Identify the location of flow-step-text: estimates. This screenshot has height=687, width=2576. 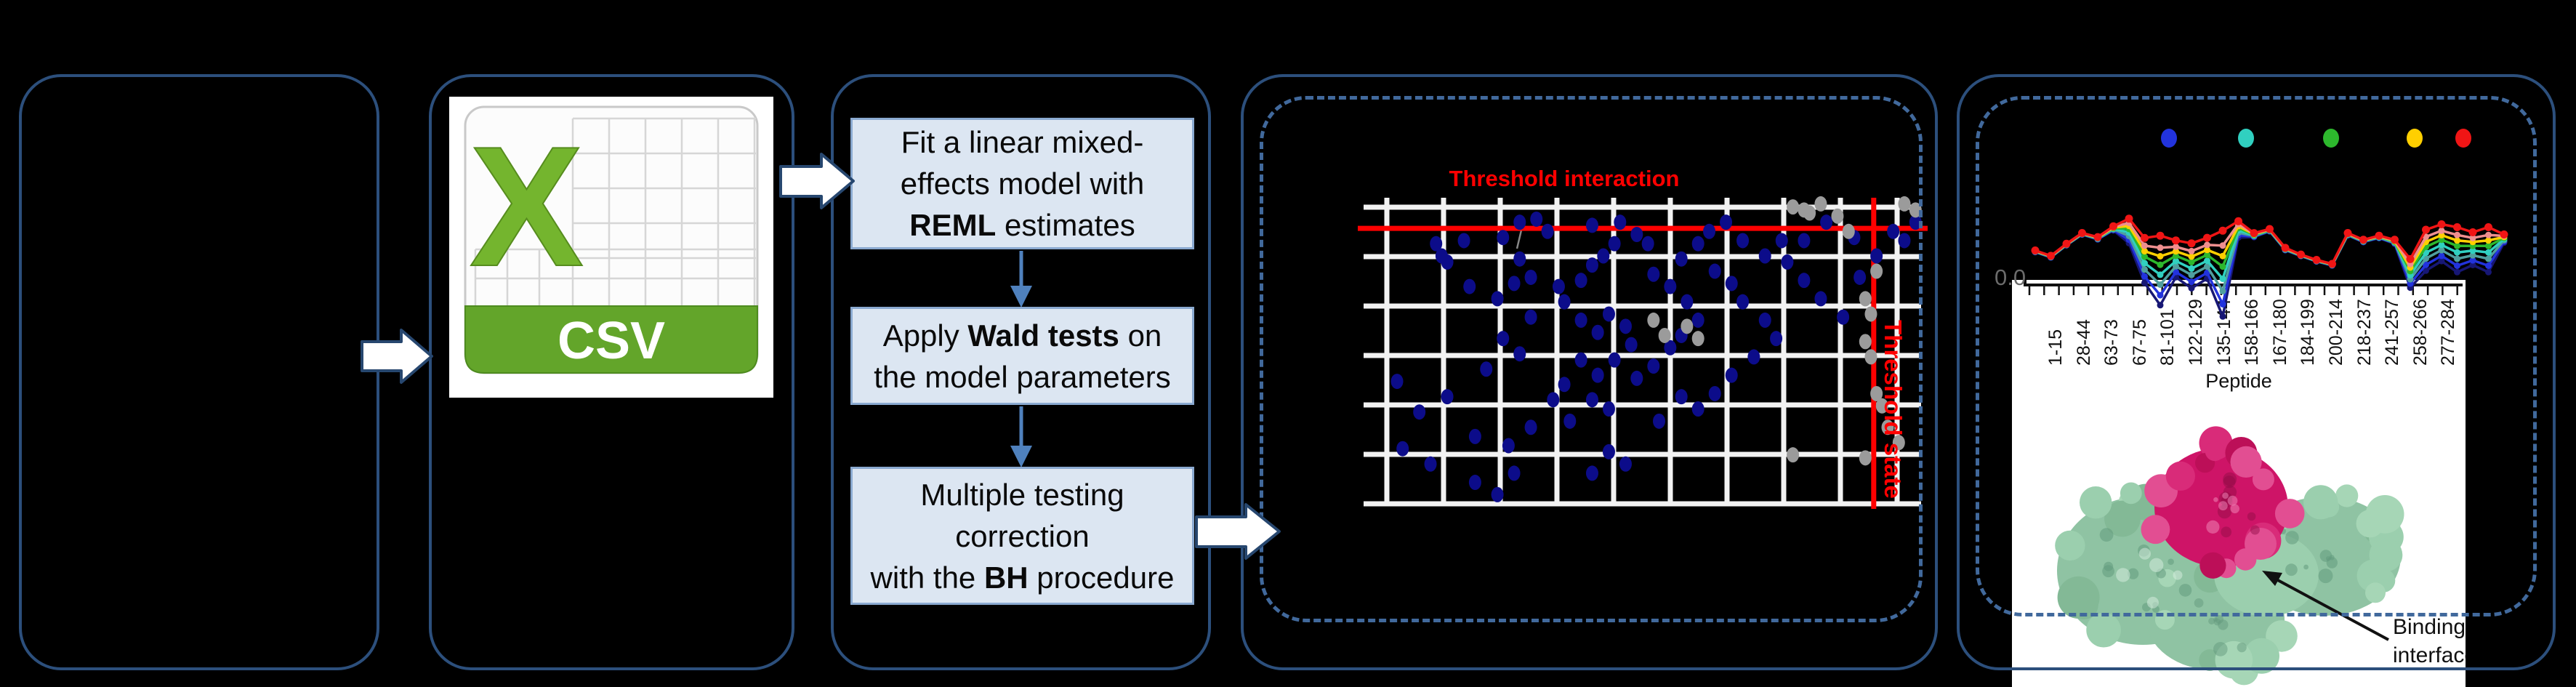
(1065, 225).